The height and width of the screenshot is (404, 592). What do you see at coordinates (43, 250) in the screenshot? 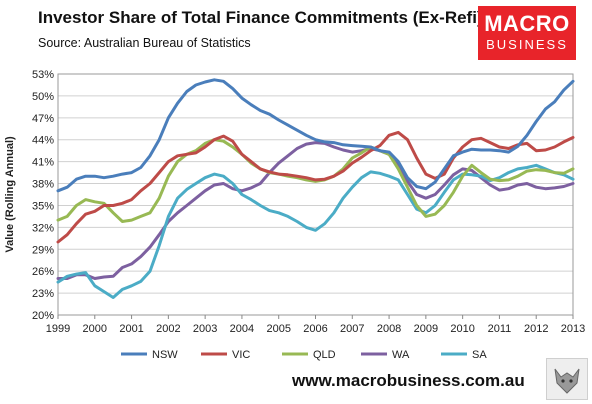
I see `y-tick-label: 29%` at bounding box center [43, 250].